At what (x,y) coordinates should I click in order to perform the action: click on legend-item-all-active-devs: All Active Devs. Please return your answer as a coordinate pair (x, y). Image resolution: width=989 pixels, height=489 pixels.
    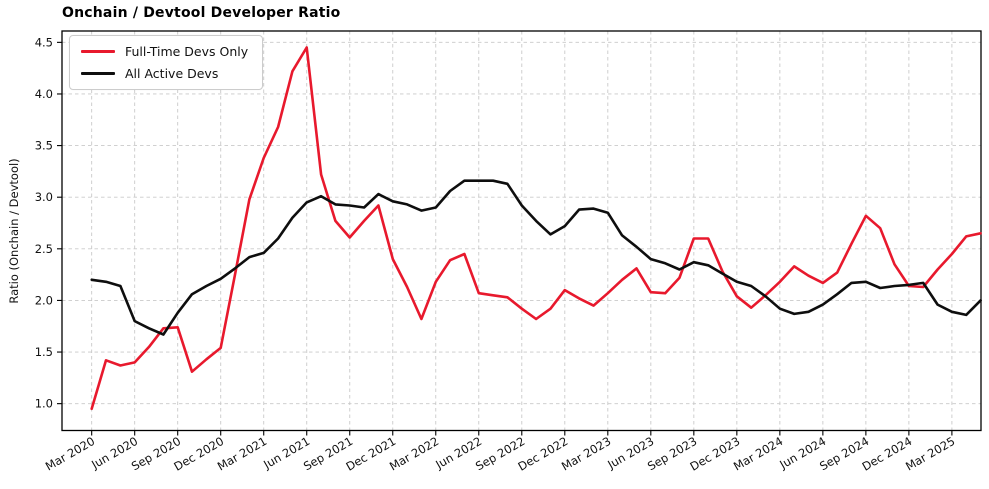
    Looking at the image, I should click on (164, 73).